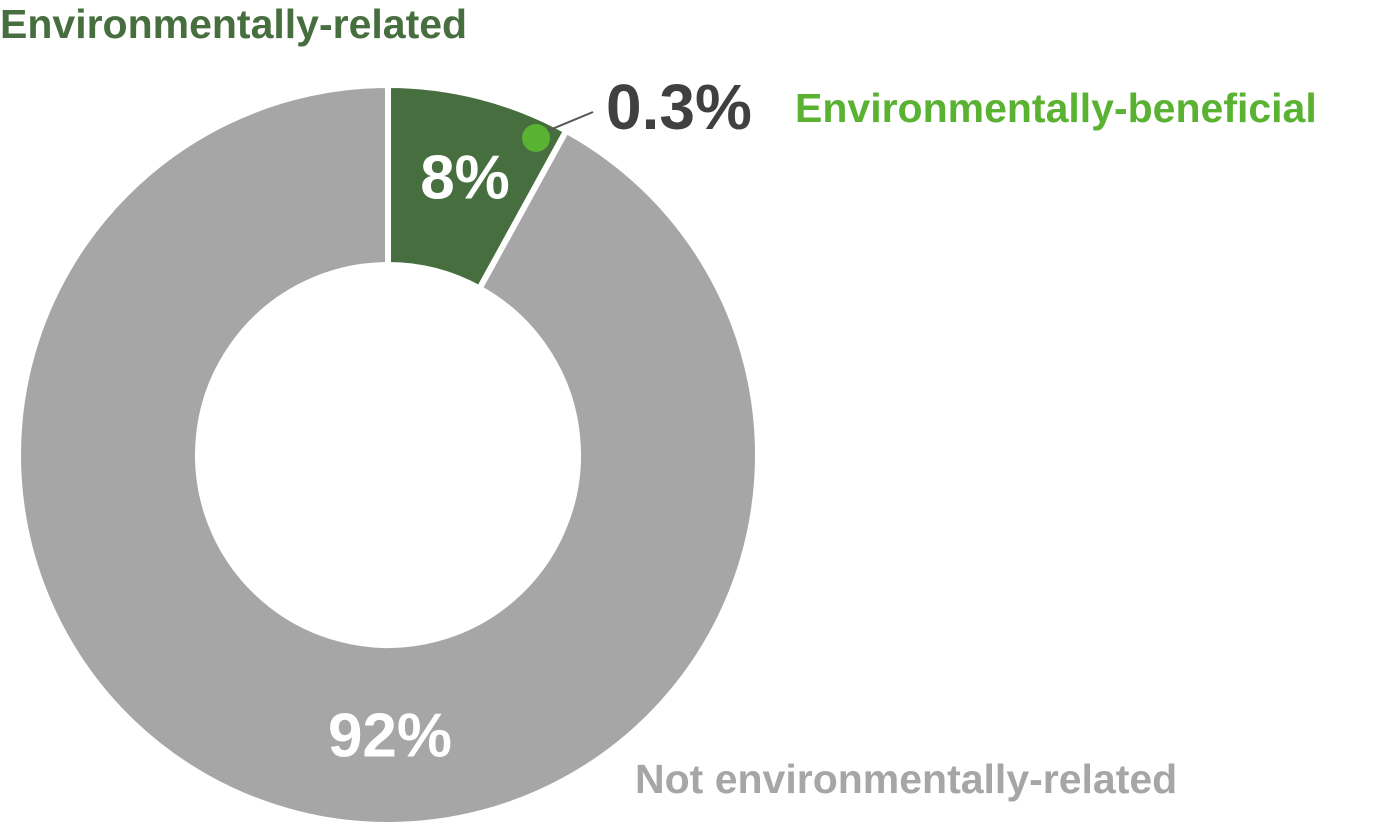 Image resolution: width=1386 pixels, height=832 pixels. Describe the element at coordinates (390, 735) in the screenshot. I see `slice-value-label: 92%` at that location.